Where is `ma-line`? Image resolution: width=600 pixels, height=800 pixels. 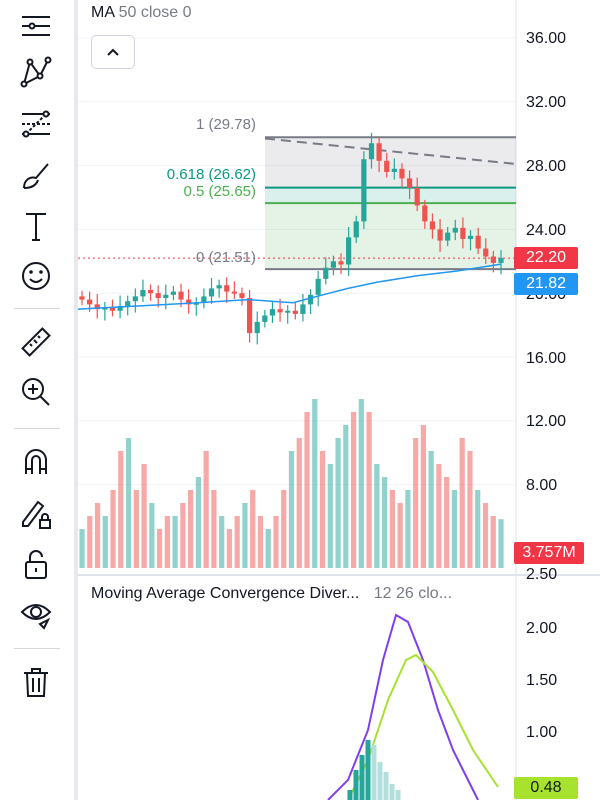
ma-line is located at coordinates (290, 286).